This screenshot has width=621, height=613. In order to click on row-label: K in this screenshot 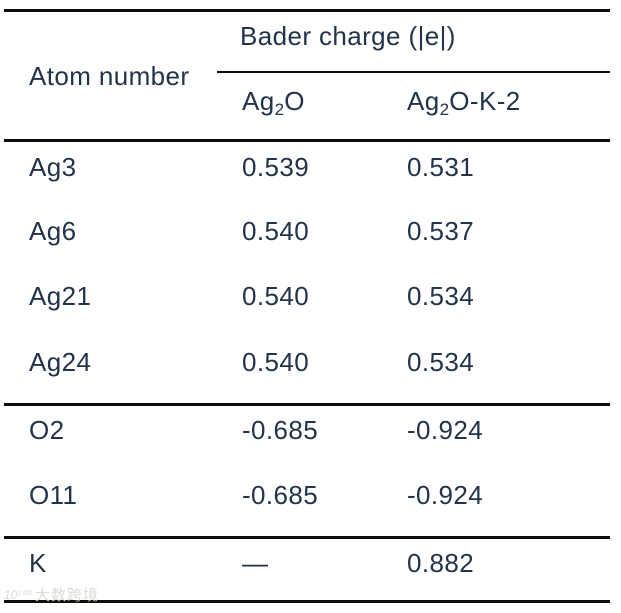, I will do `click(38, 563)`.